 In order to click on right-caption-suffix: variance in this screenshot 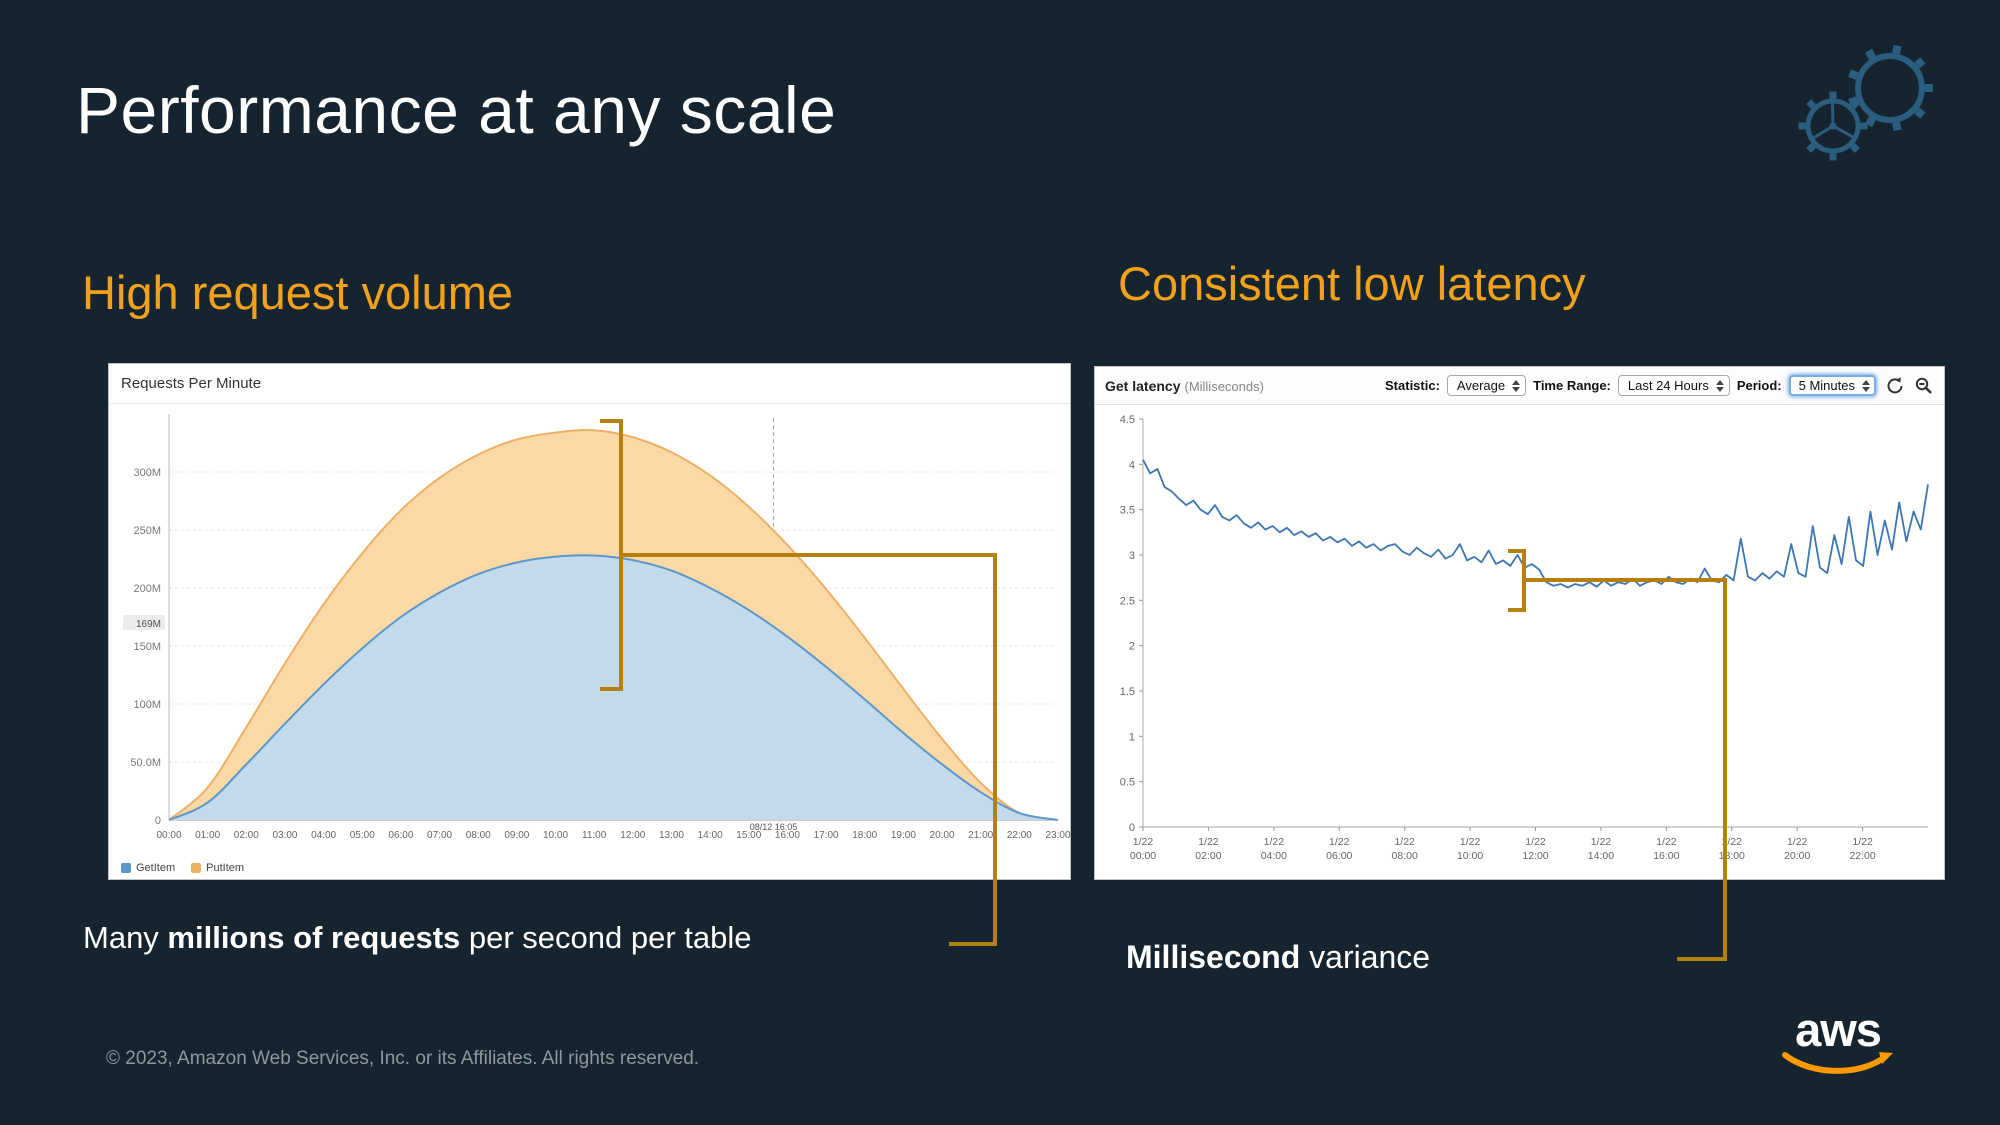, I will do `click(1365, 957)`.